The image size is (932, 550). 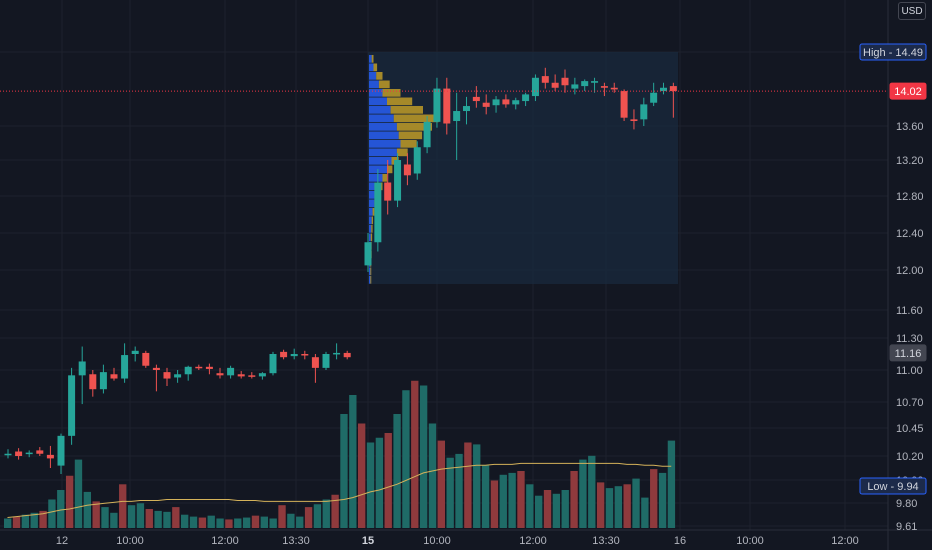 I want to click on y-tick-label: 13.20, so click(x=910, y=161).